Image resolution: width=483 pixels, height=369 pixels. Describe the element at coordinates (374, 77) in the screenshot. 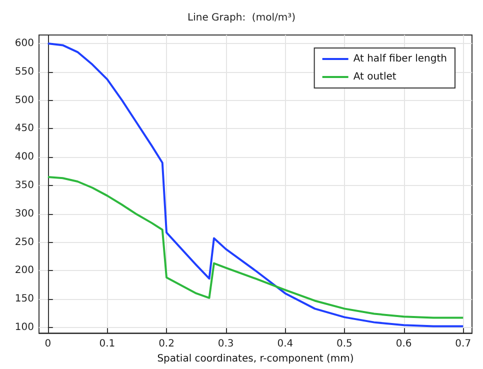

I see `legend-label: At outlet` at that location.